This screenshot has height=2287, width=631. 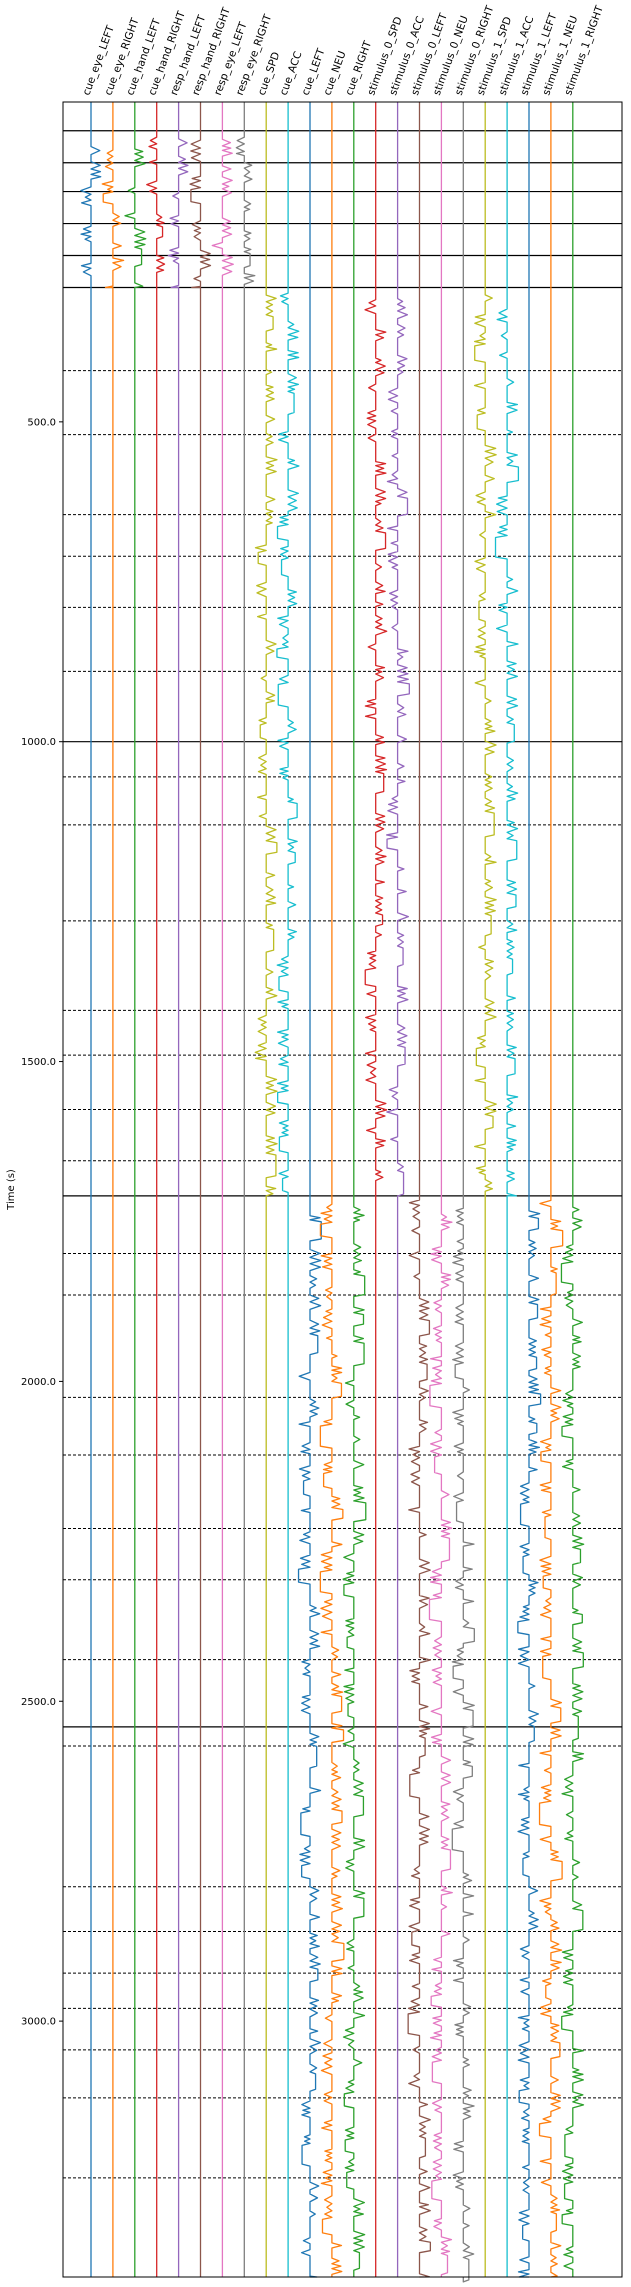 What do you see at coordinates (38, 1702) in the screenshot?
I see `y-tick-label: 2500.0` at bounding box center [38, 1702].